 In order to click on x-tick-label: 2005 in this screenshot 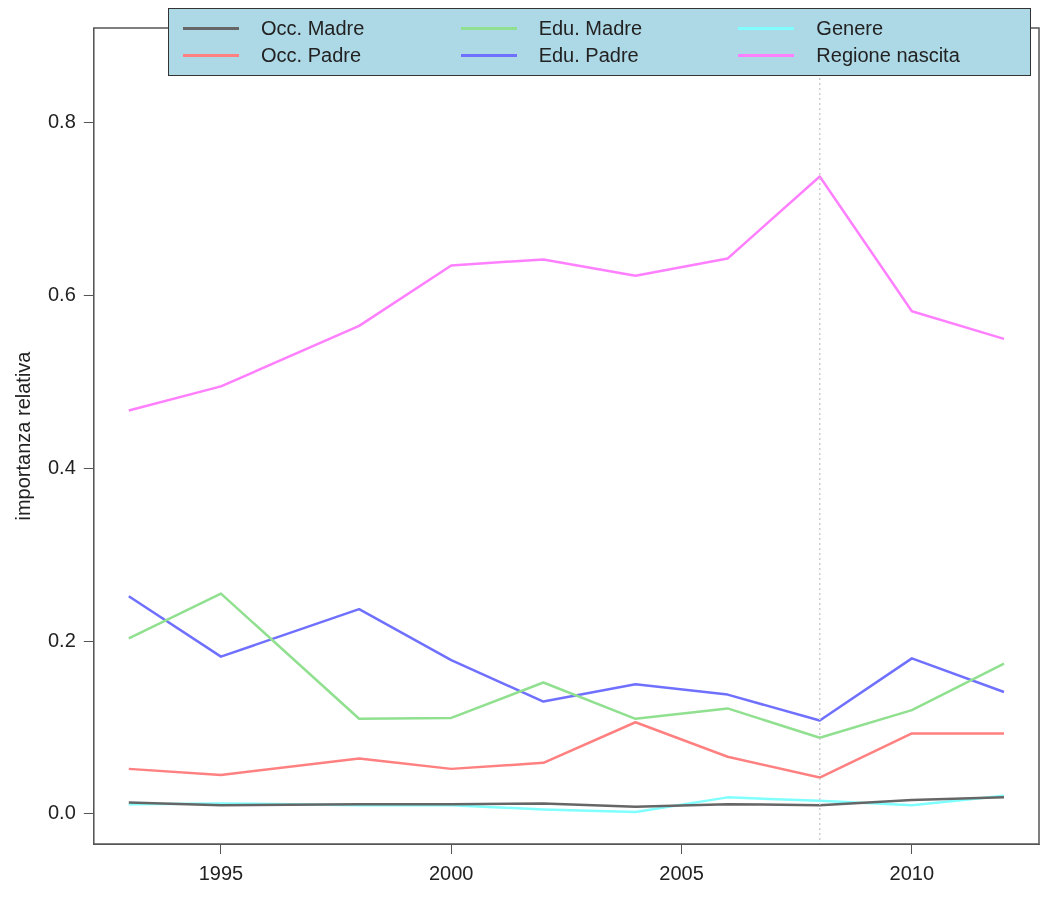, I will do `click(681, 872)`.